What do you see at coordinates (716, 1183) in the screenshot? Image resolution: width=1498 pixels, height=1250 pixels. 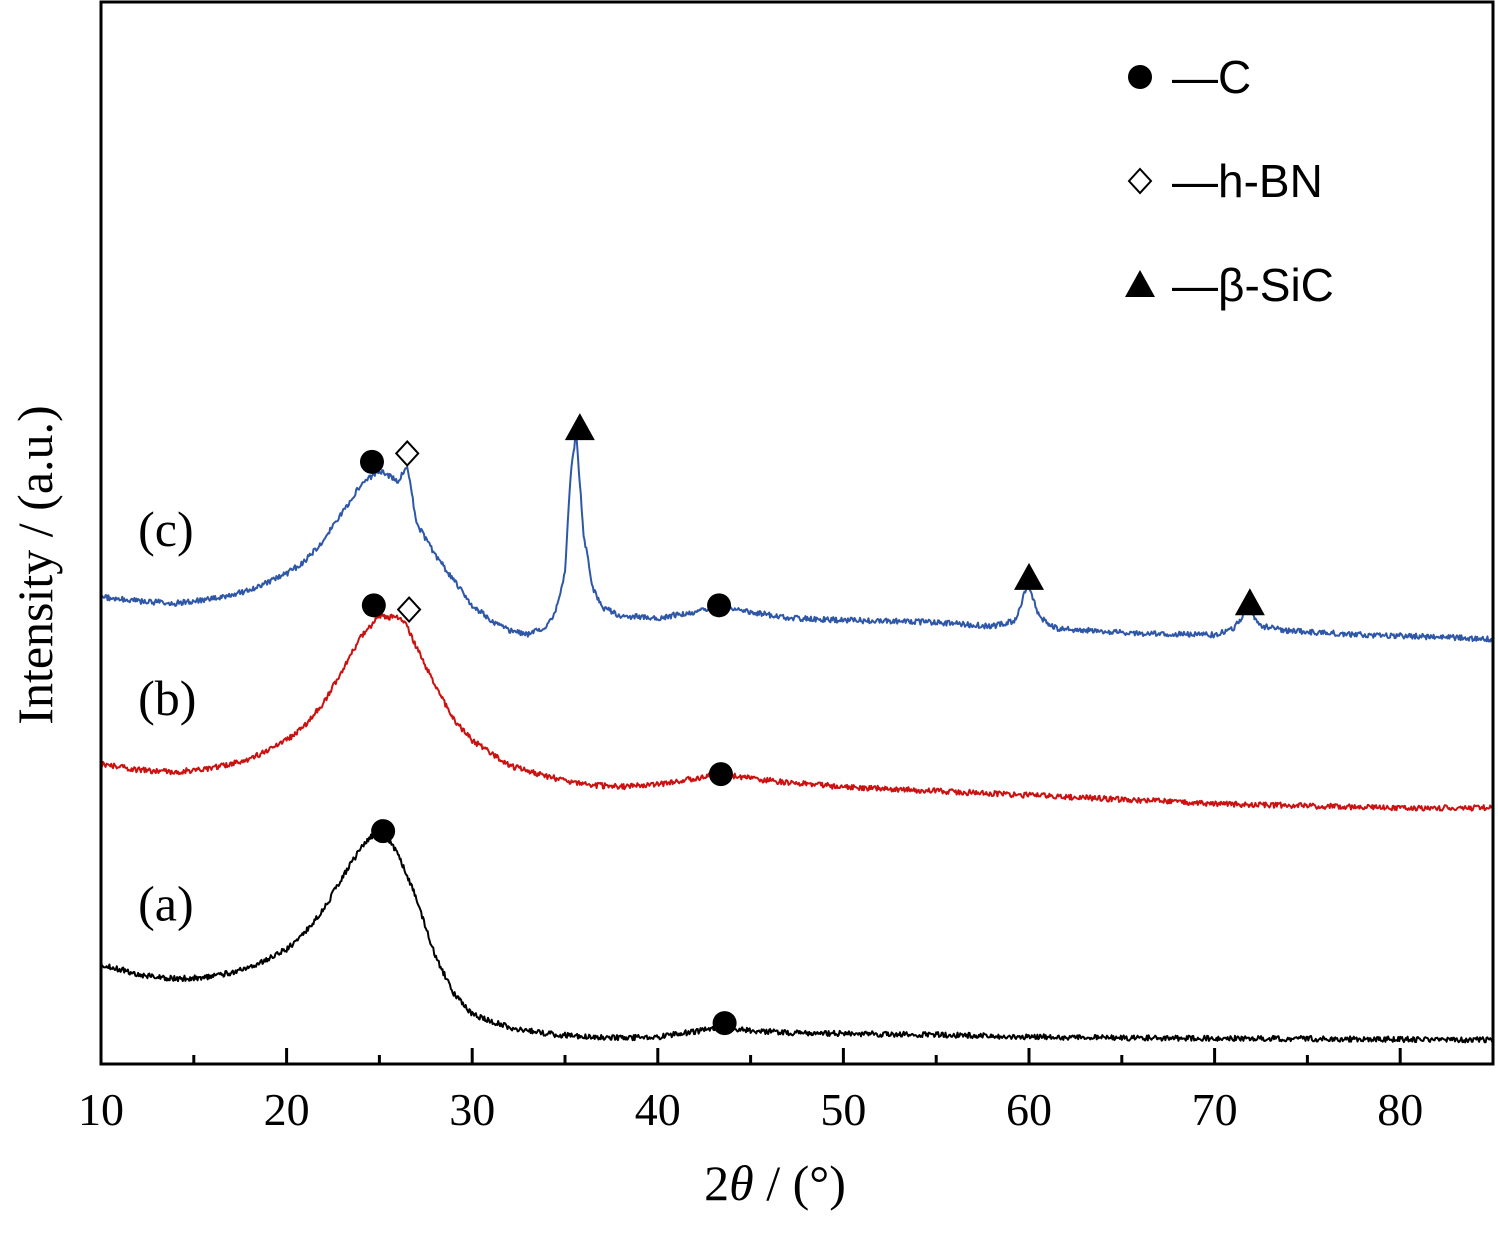 I see `x-axis-title-prefix: 2` at bounding box center [716, 1183].